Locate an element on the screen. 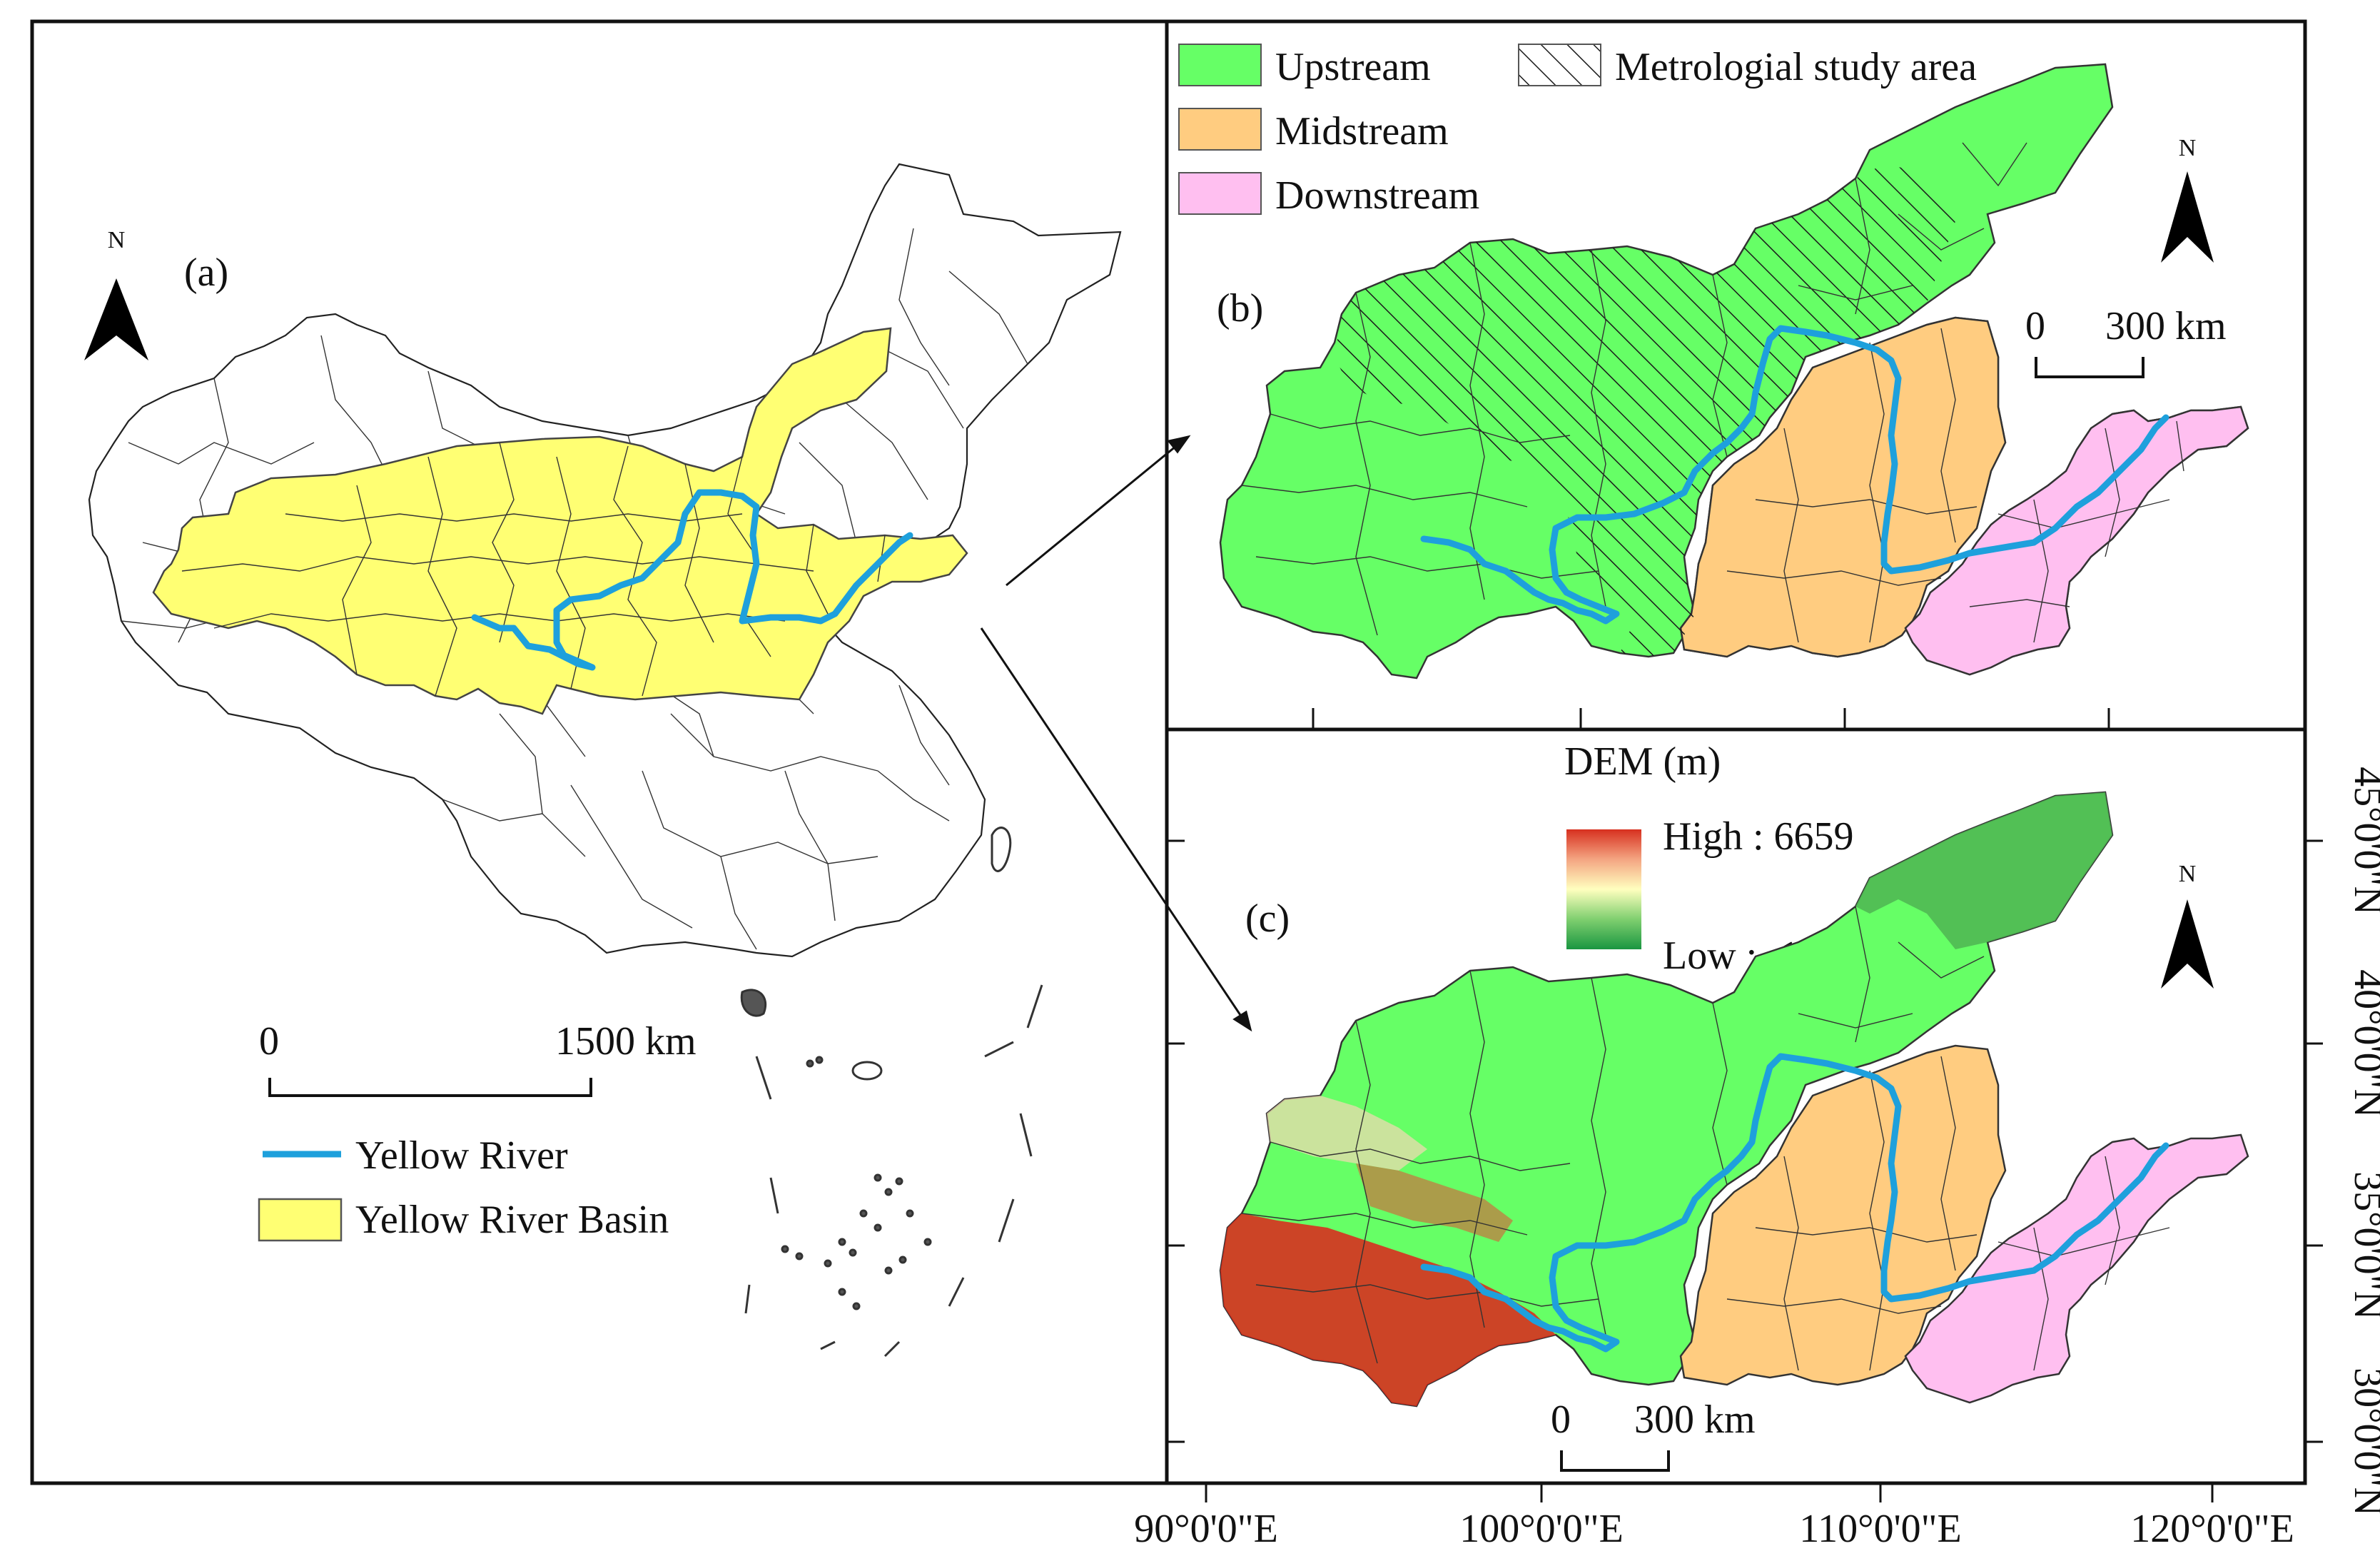 This screenshot has height=1556, width=2380. x-tick-label: 100°0'0"E is located at coordinates (1541, 1529).